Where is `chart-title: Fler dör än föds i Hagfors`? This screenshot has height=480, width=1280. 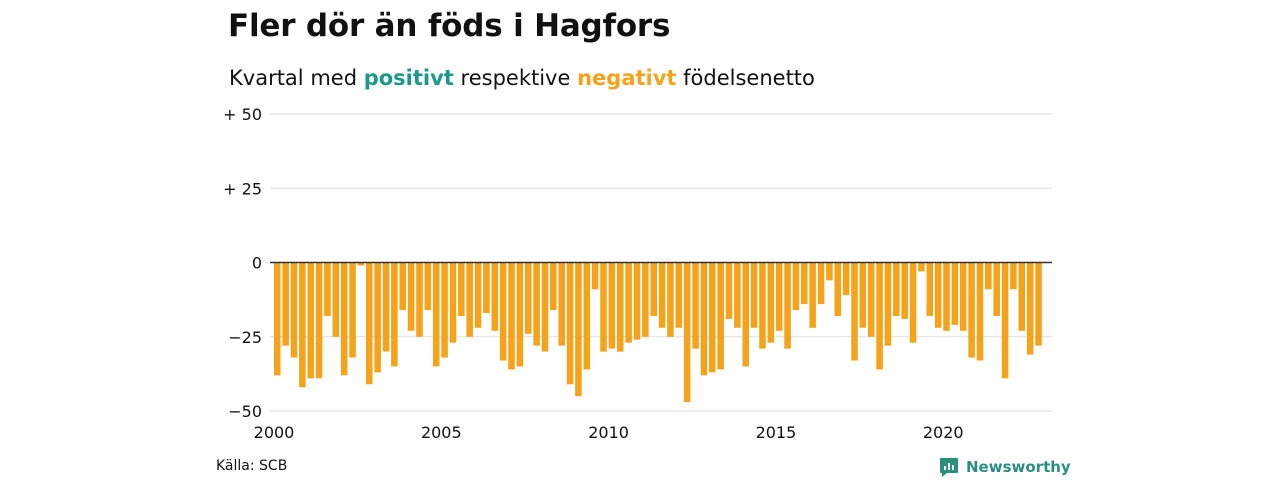 chart-title: Fler dör än föds i Hagfors is located at coordinates (449, 26).